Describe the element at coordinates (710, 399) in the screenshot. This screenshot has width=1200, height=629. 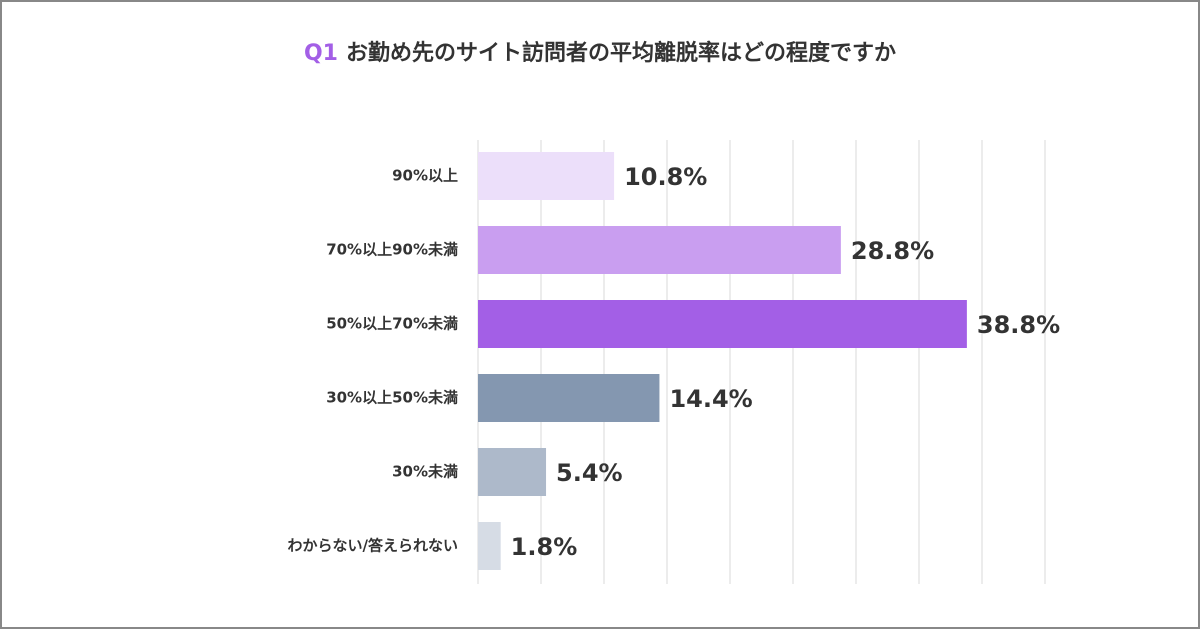
I see `value-label: 14.4%` at that location.